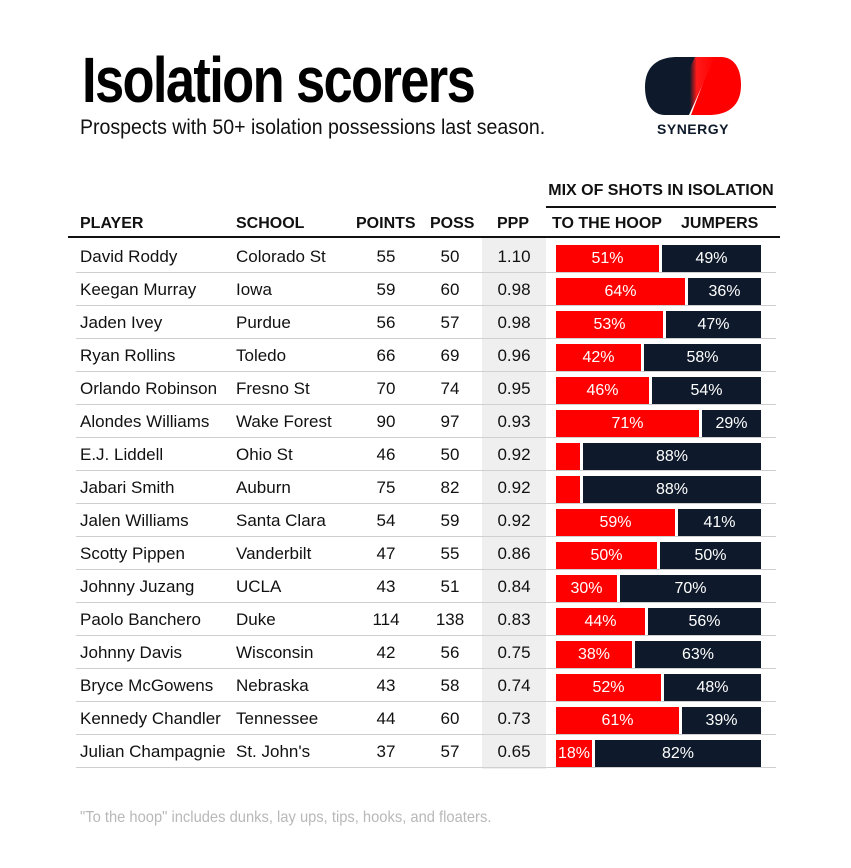  I want to click on shot-mix-bar: 18% 82%, so click(658, 753).